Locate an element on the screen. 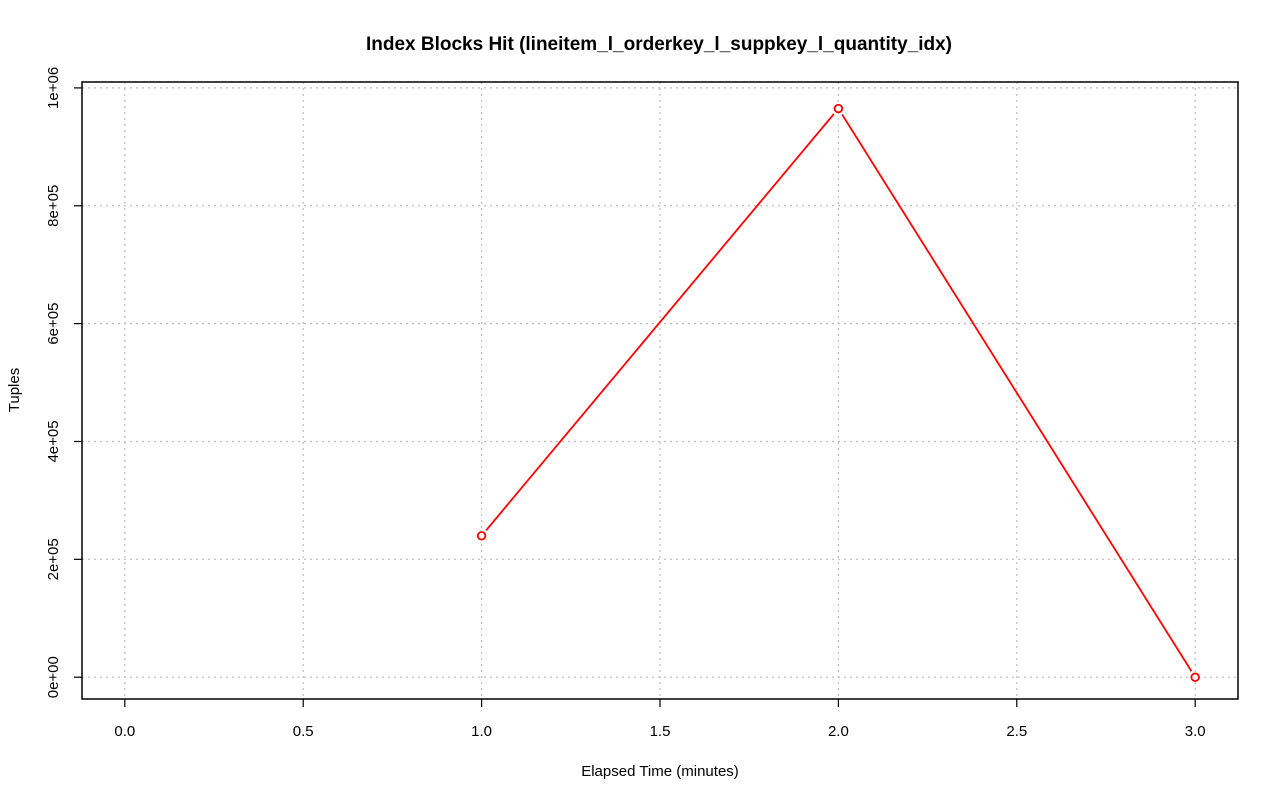 This screenshot has width=1280, height=801. x-tick-label: 2.0 is located at coordinates (838, 731).